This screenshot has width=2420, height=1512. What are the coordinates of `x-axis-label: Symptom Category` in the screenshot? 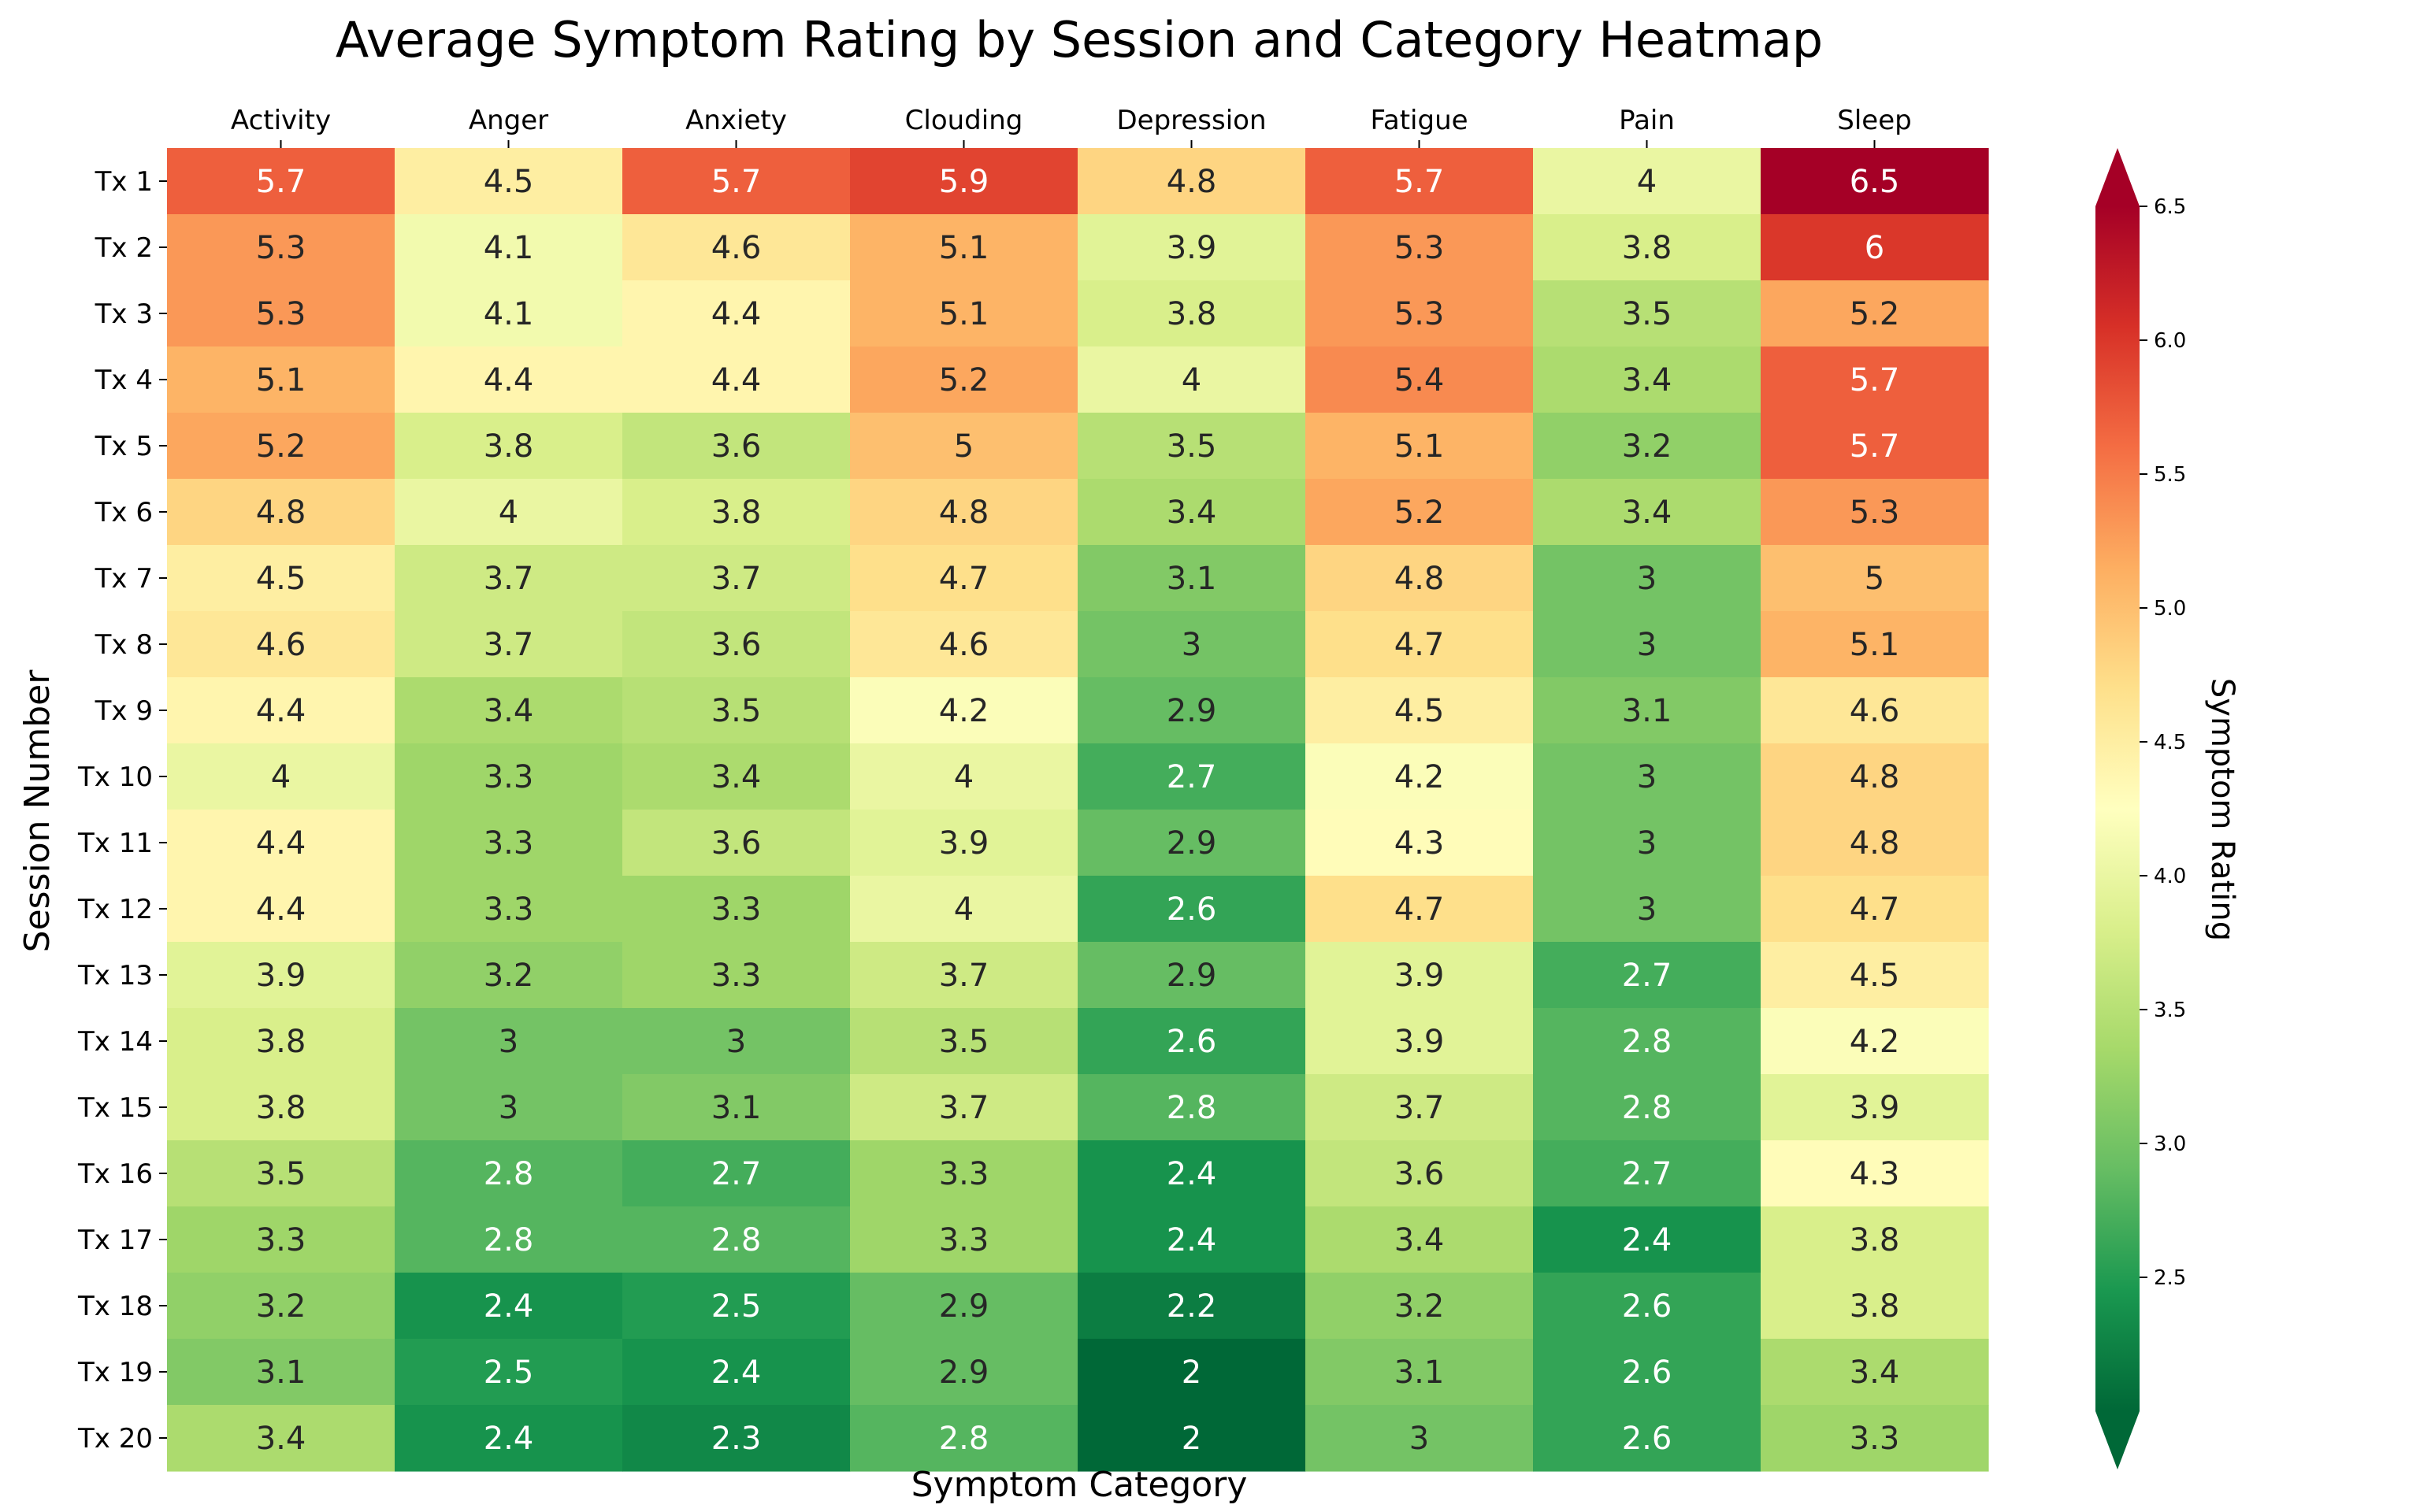 It's located at (1079, 1485).